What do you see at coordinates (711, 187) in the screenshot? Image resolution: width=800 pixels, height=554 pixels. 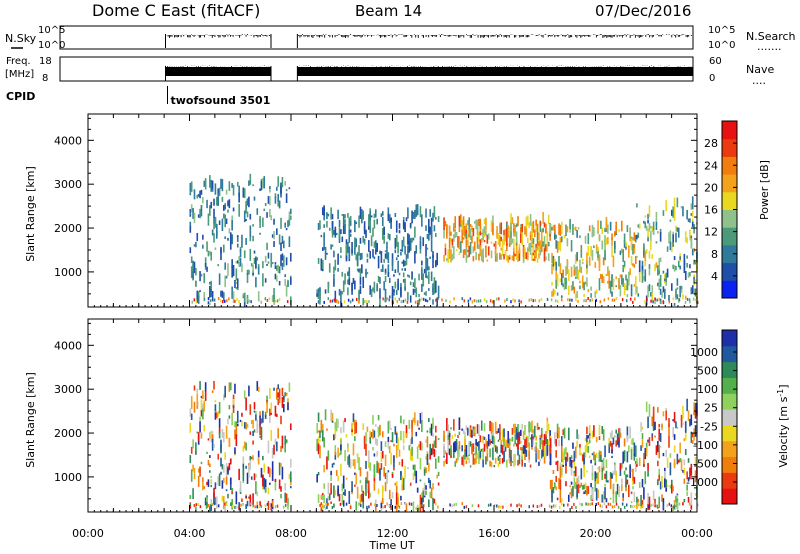 I see `power-colorbar-tick-label: 20` at bounding box center [711, 187].